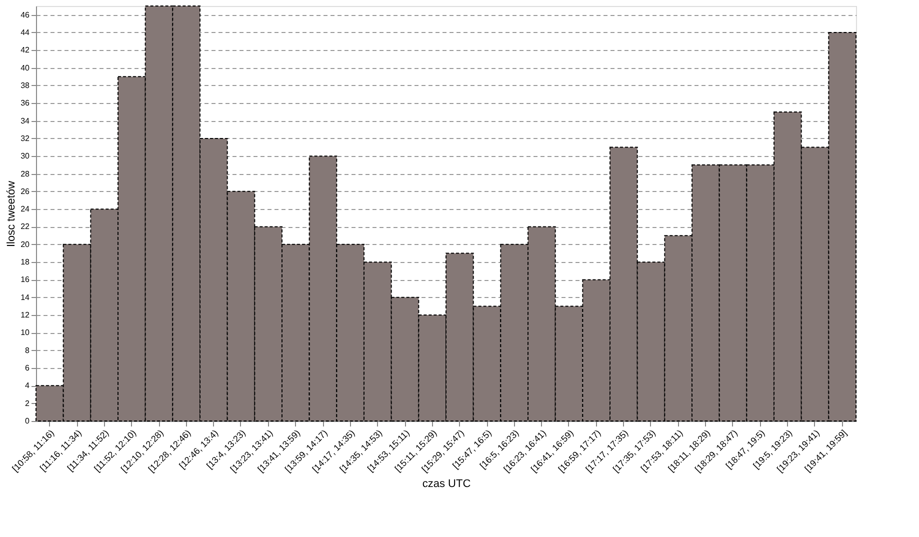 The width and height of the screenshot is (919, 537). Describe the element at coordinates (25, 209) in the screenshot. I see `y-tick-label: 24` at that location.